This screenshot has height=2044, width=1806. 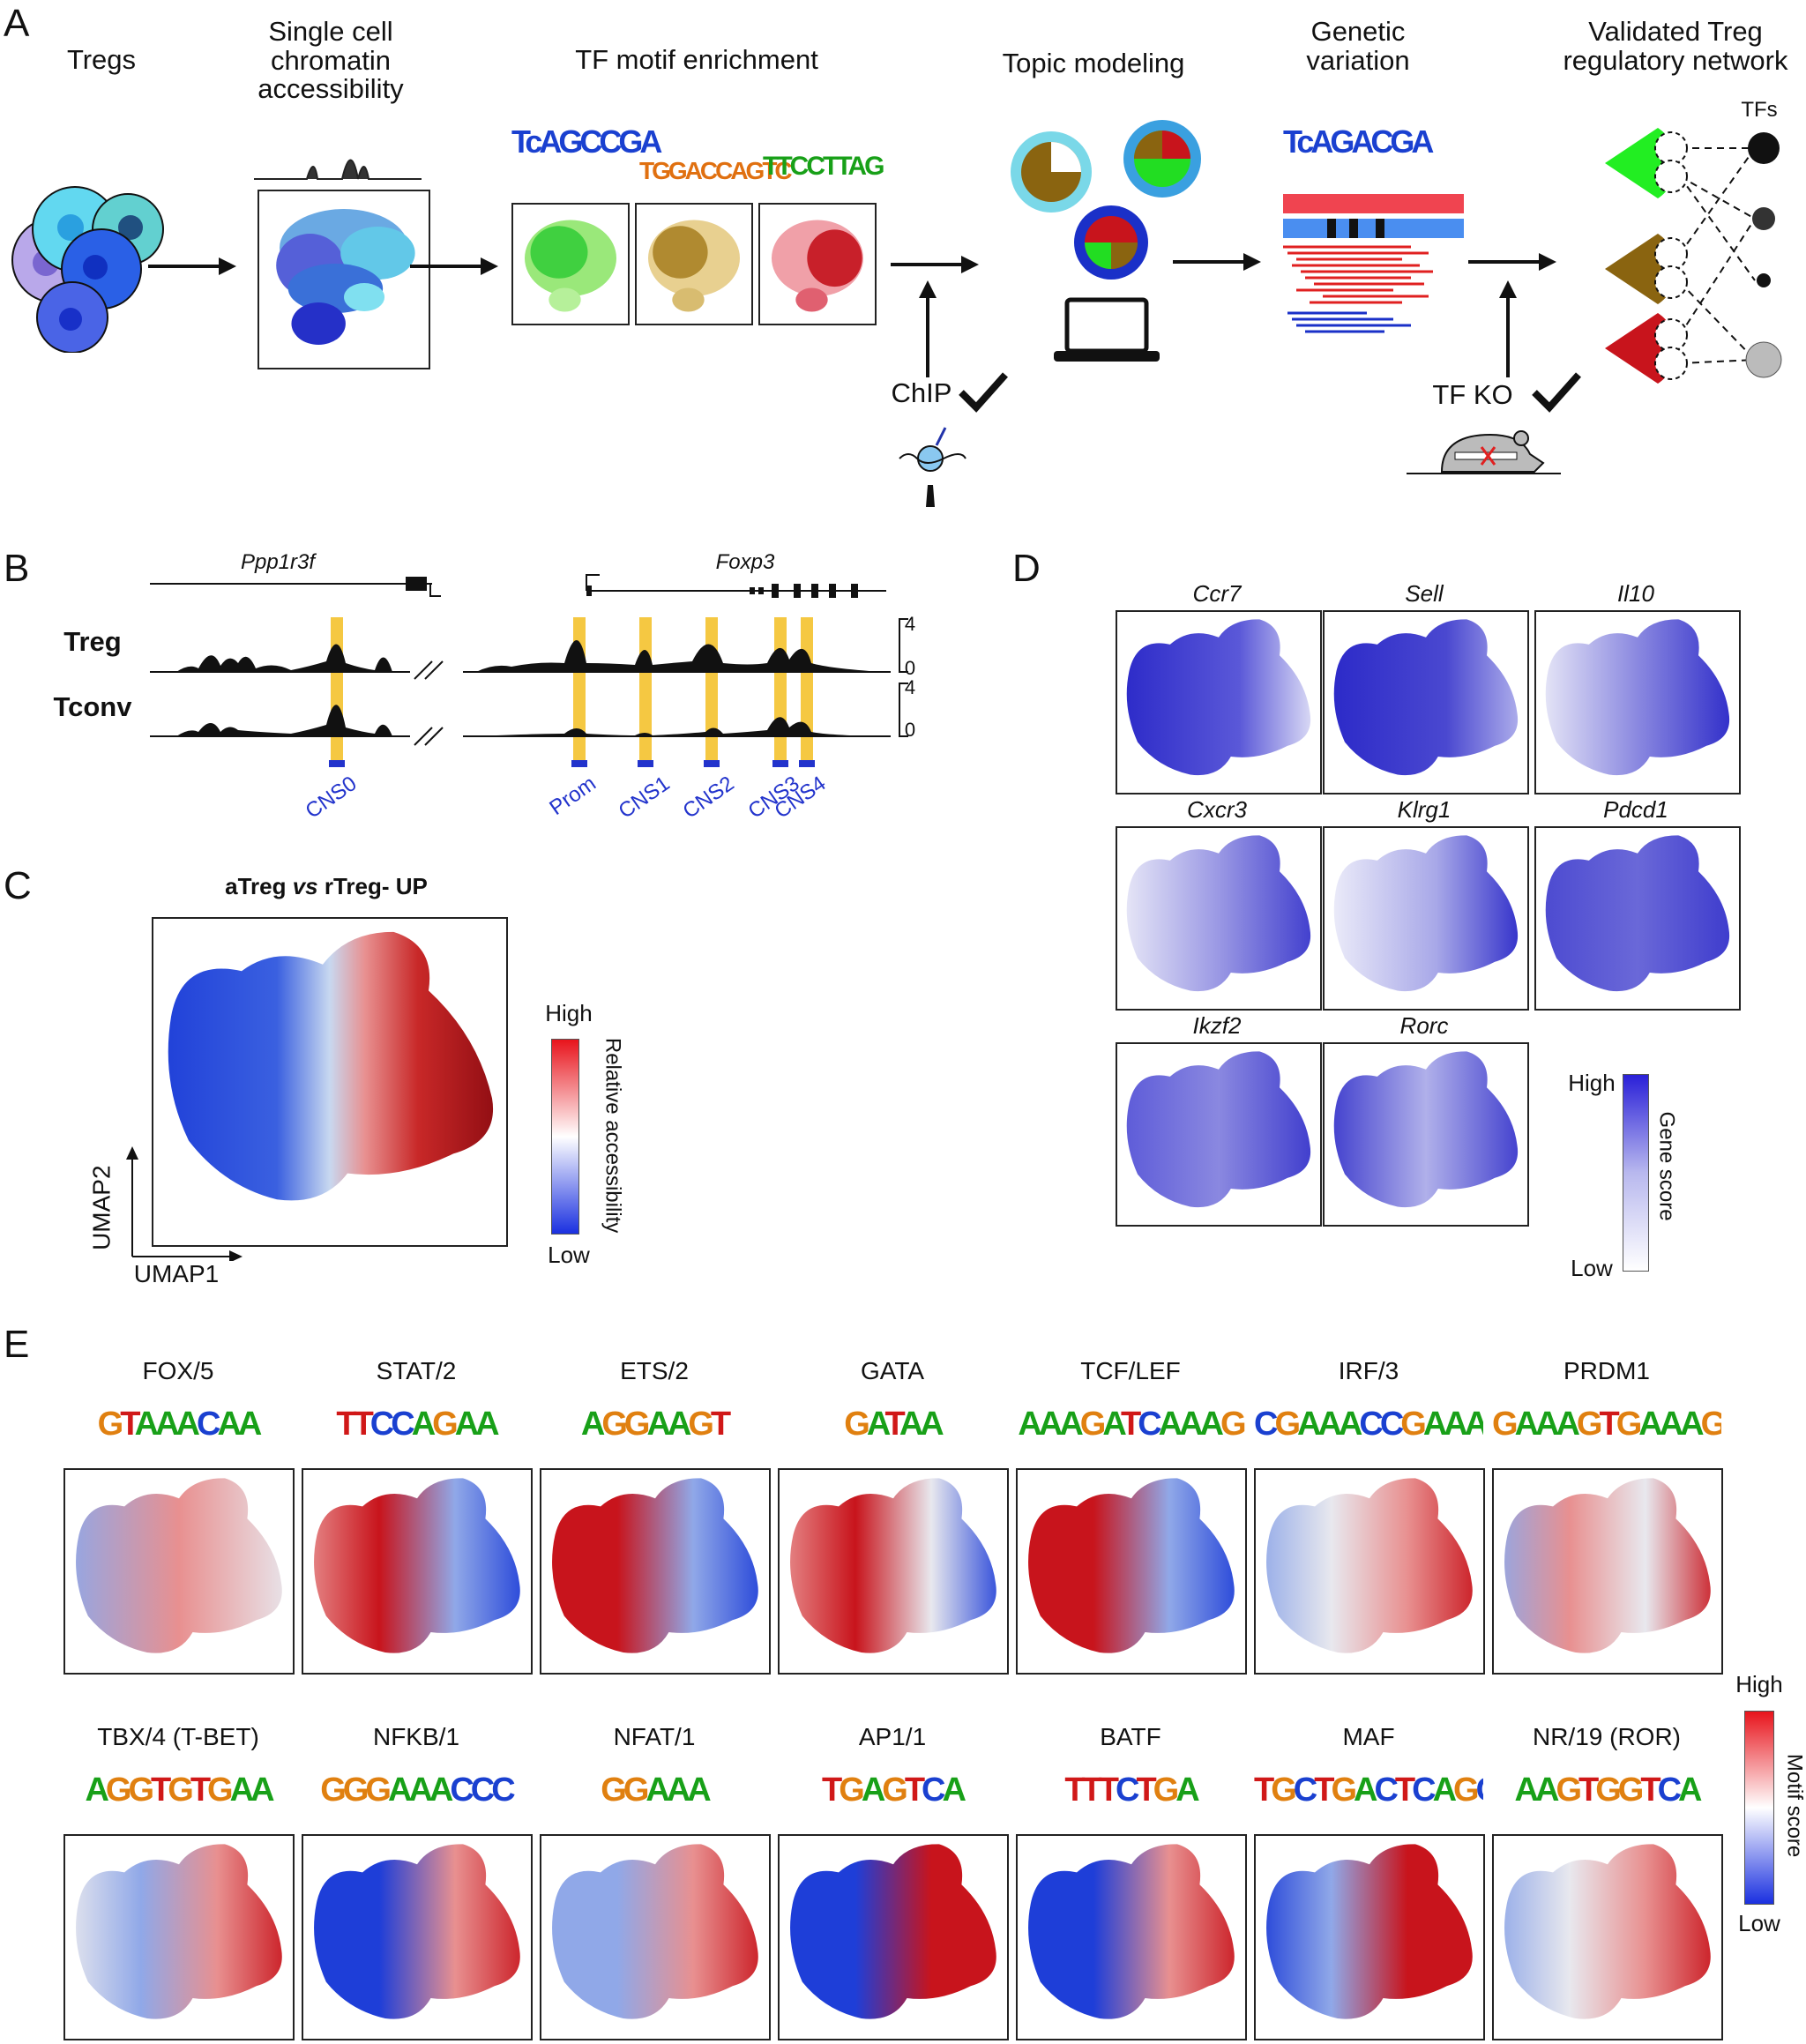 What do you see at coordinates (892, 1736) in the screenshot?
I see `motif-umap-ap1-1-title: AP1/1` at bounding box center [892, 1736].